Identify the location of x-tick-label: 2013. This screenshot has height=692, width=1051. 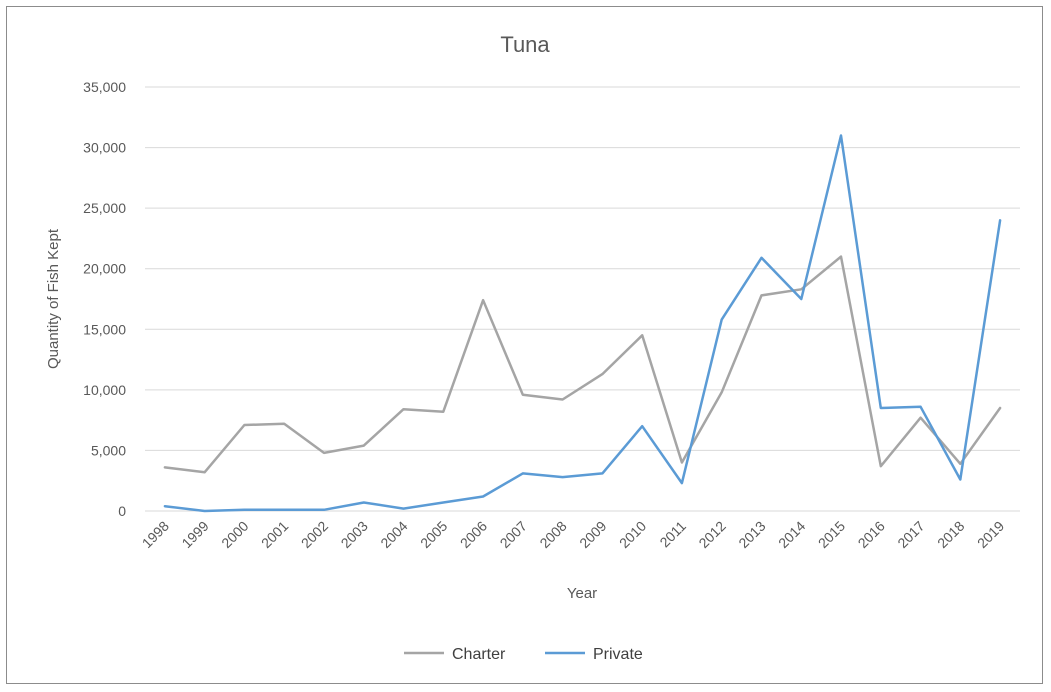
(751, 534).